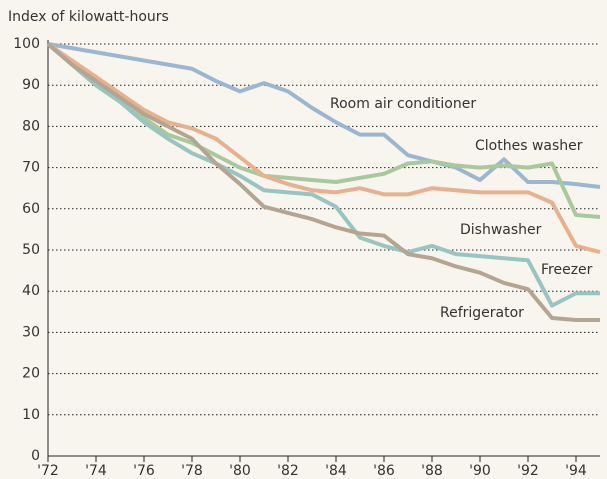 The height and width of the screenshot is (479, 607). I want to click on x-tick-label: '82, so click(288, 471).